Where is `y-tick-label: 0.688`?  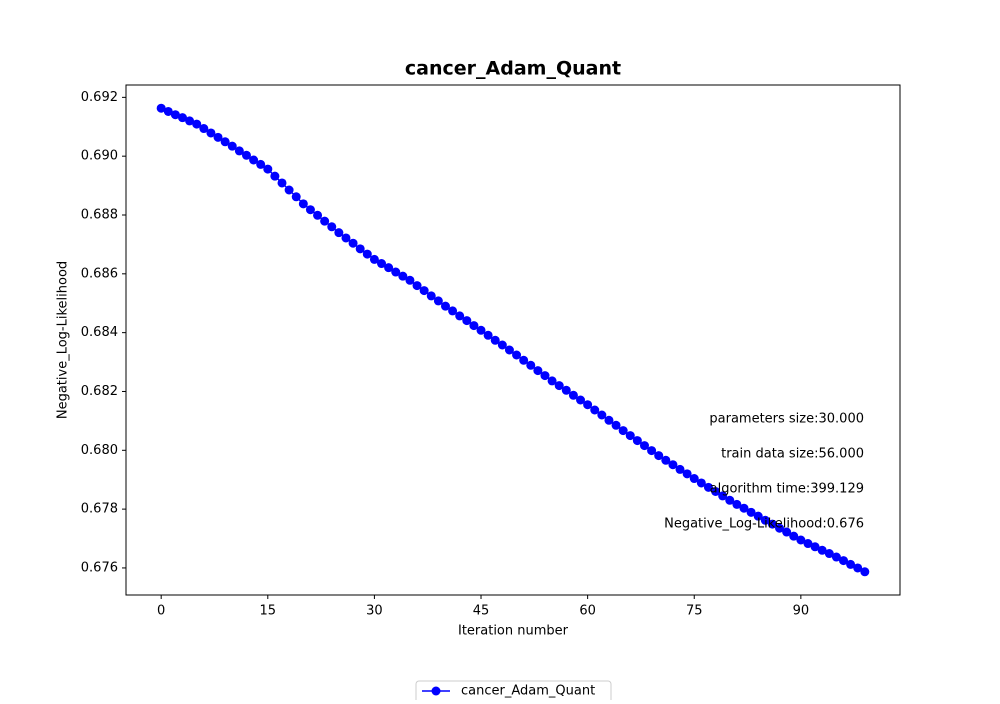 y-tick-label: 0.688 is located at coordinates (99, 215).